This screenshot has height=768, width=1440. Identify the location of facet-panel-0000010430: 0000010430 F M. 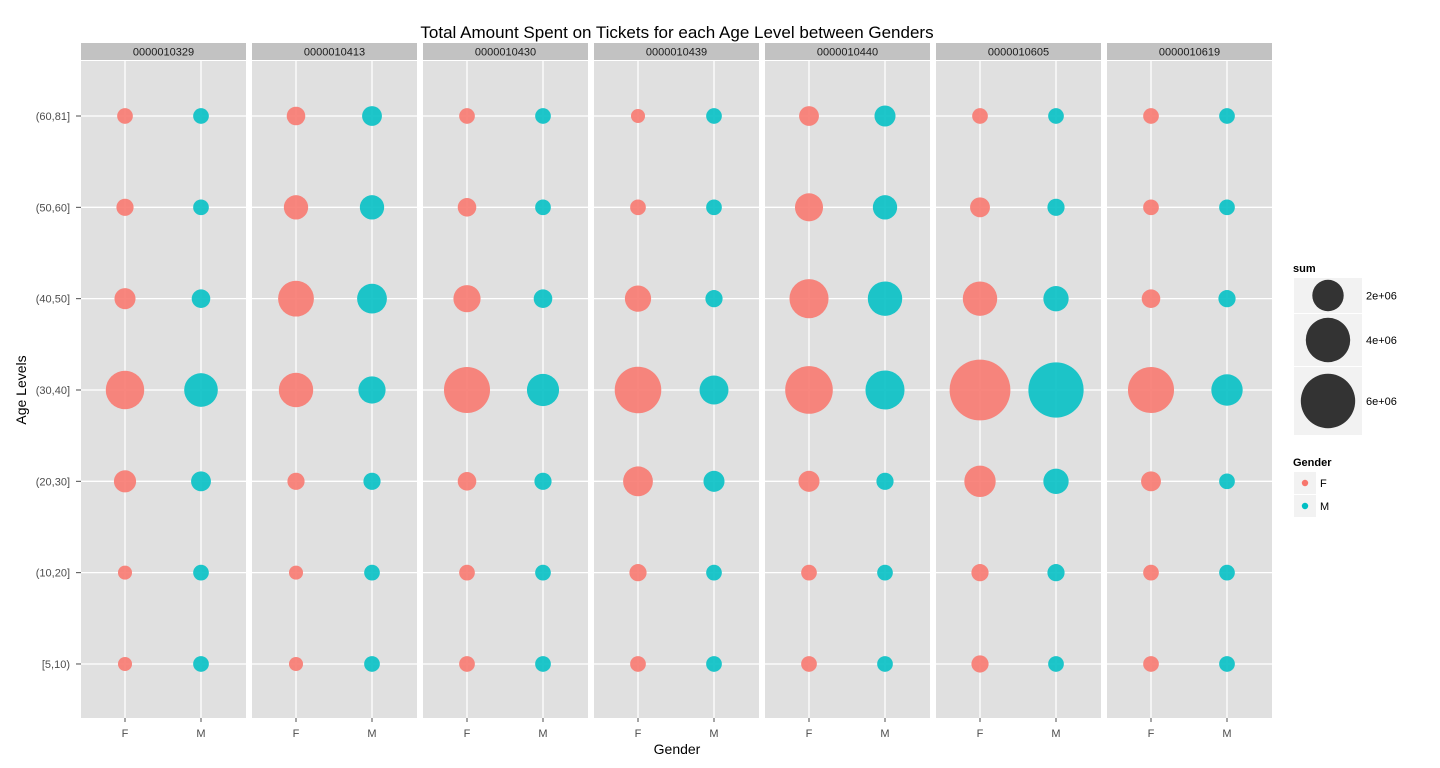
(505, 391).